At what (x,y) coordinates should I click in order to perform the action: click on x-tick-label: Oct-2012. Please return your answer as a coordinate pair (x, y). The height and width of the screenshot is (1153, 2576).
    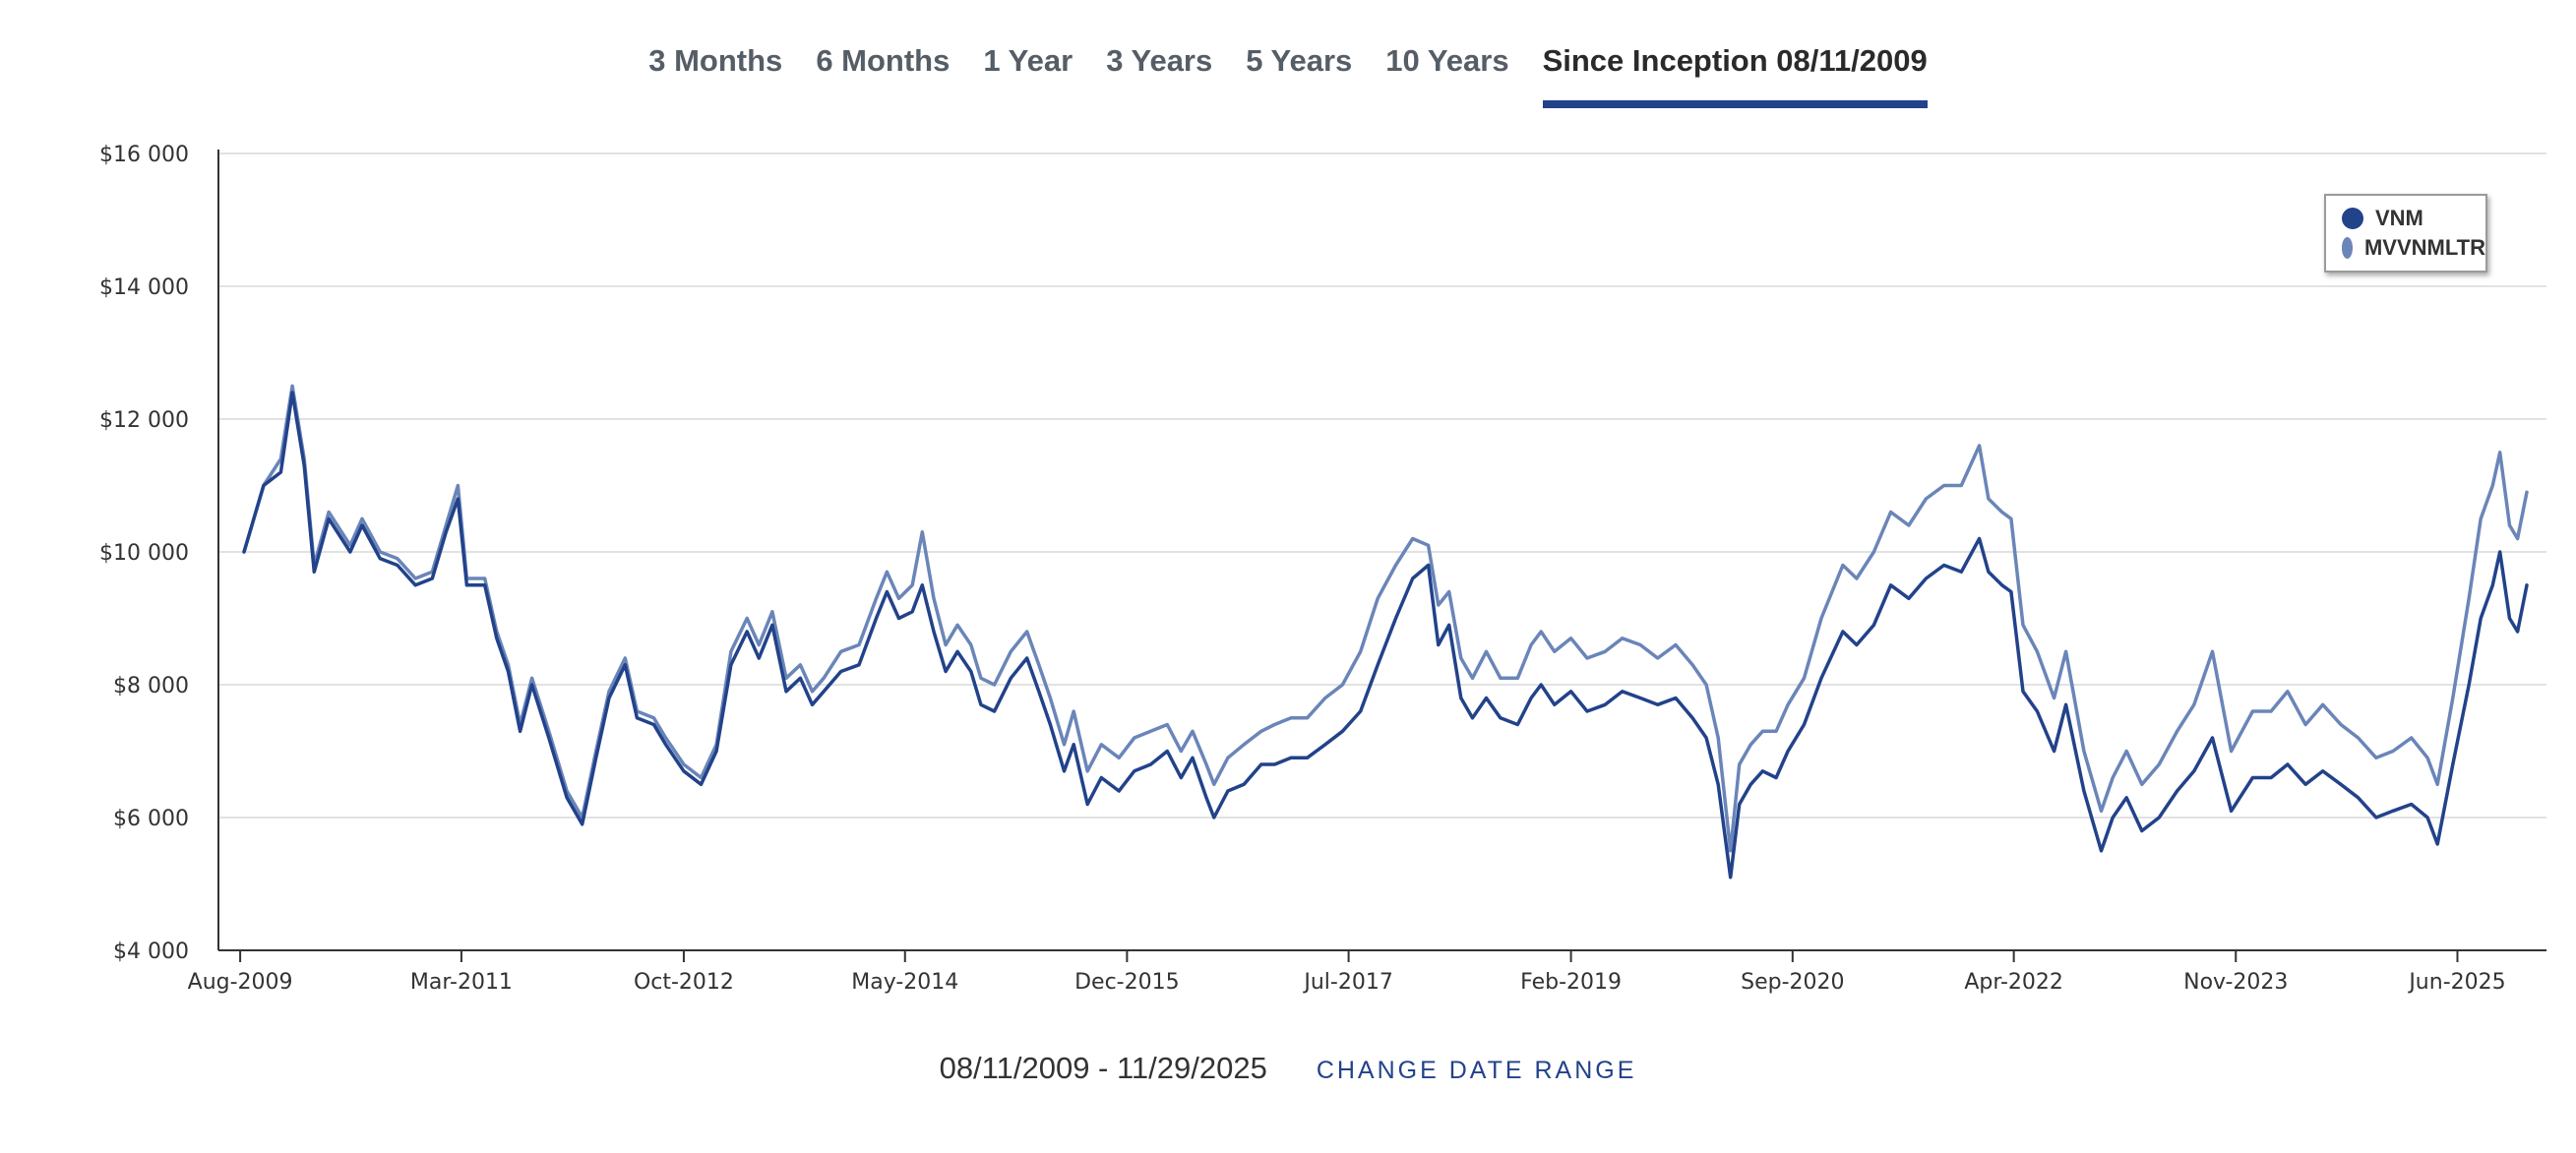
    Looking at the image, I should click on (684, 983).